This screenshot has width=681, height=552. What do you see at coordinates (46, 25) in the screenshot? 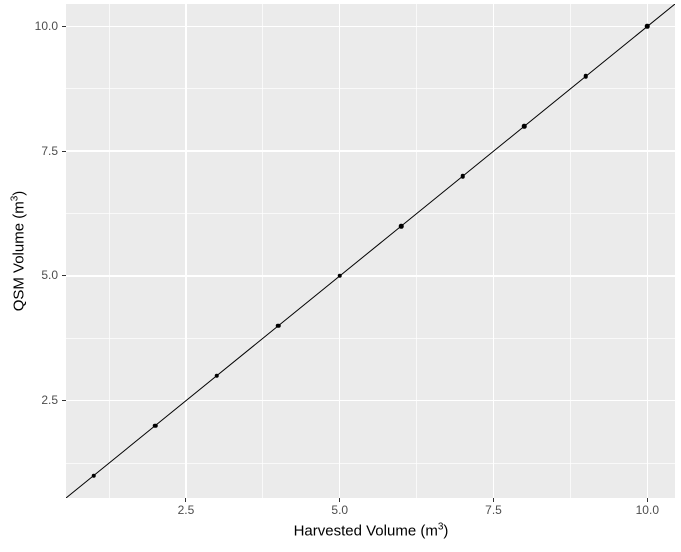
I see `y-tick-label: 10.0` at bounding box center [46, 25].